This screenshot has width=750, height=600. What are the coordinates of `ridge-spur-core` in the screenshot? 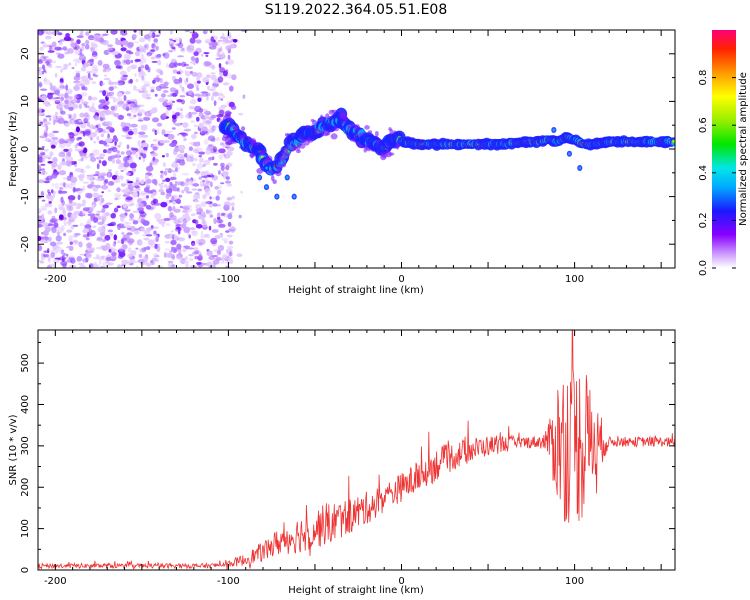 It's located at (554, 130).